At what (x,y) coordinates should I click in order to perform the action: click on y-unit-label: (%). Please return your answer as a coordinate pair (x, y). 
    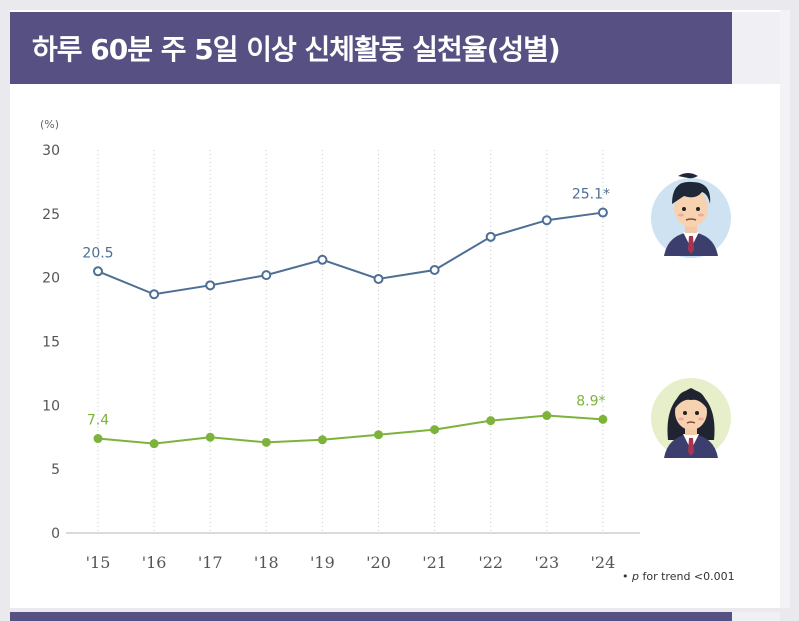
    Looking at the image, I should click on (49, 124).